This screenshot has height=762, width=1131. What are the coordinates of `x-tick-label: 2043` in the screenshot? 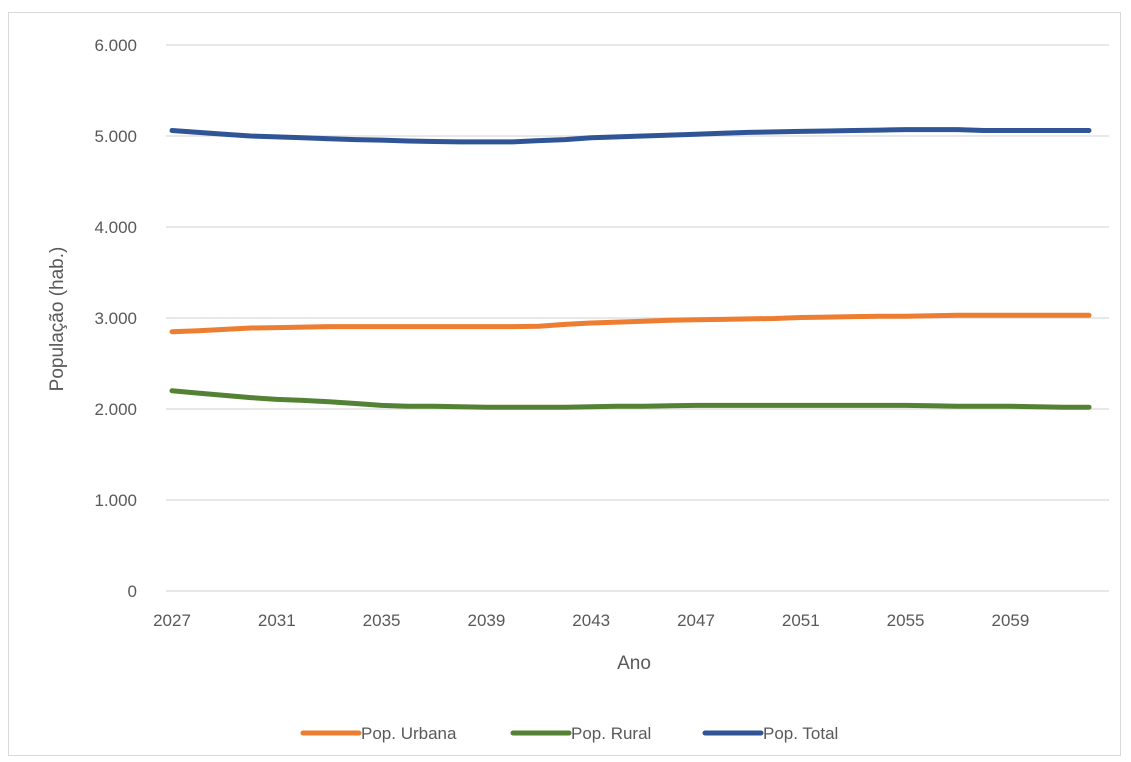 It's located at (591, 620).